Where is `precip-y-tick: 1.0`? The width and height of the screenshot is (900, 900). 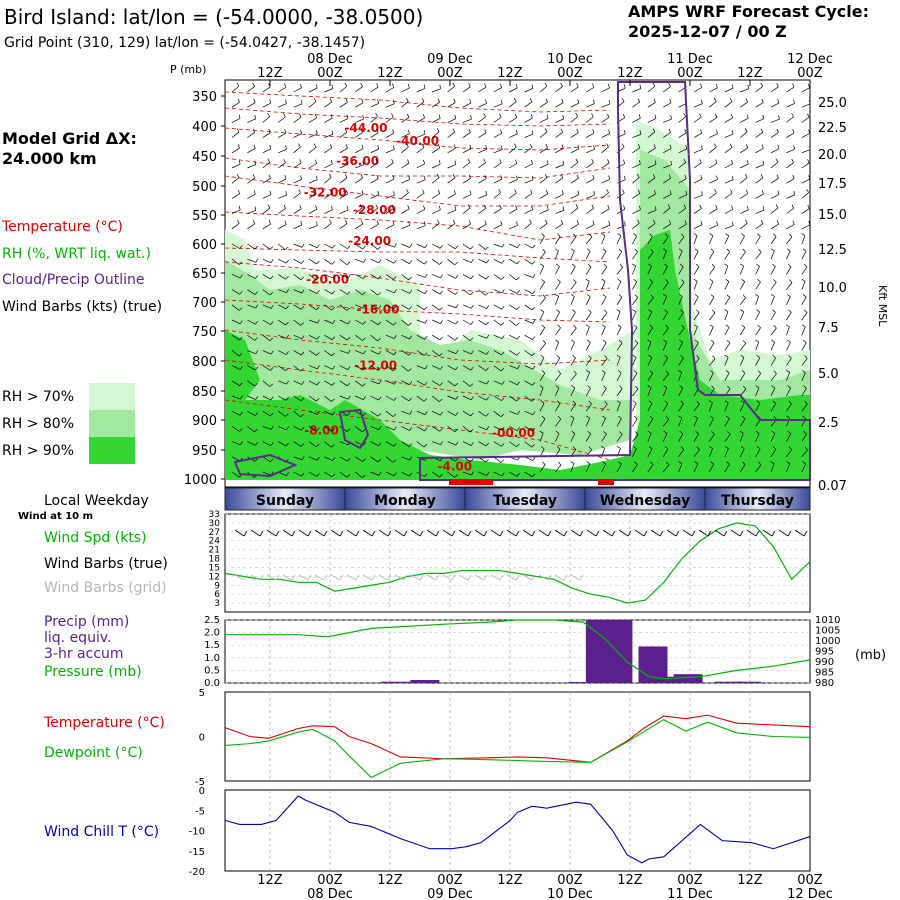
precip-y-tick: 1.0 is located at coordinates (212, 658).